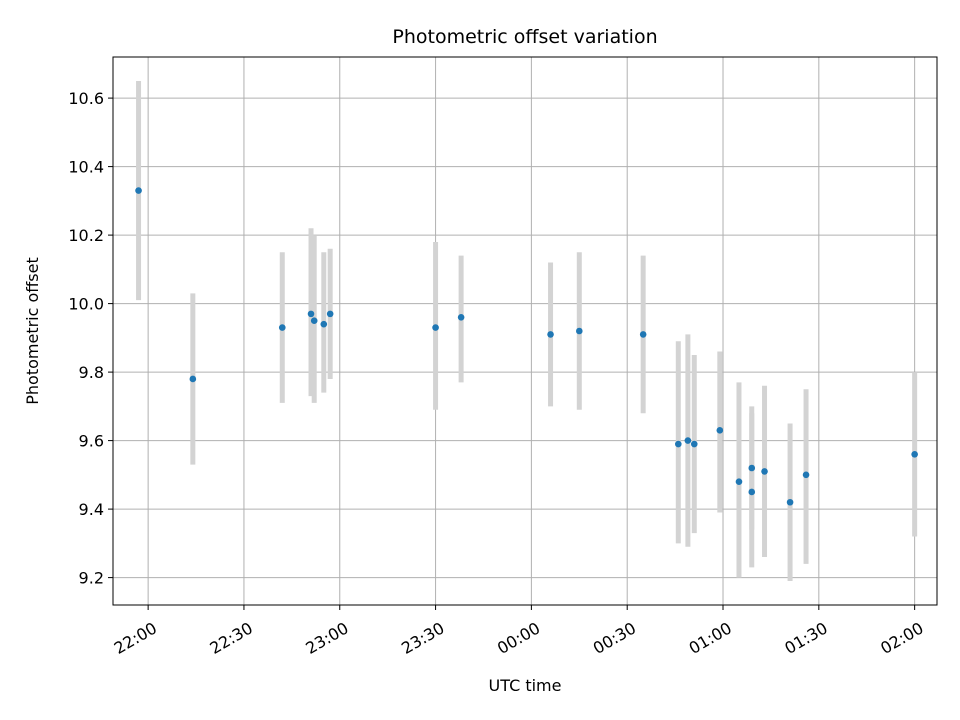  What do you see at coordinates (86, 167) in the screenshot?
I see `y-tick-label: 10.4` at bounding box center [86, 167].